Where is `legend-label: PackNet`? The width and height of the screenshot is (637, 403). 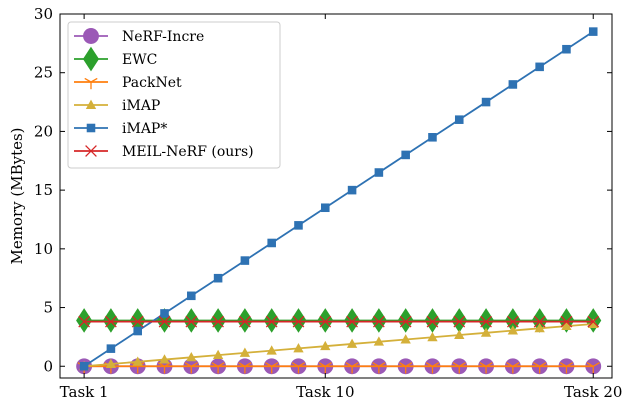 legend-label: PackNet is located at coordinates (152, 83).